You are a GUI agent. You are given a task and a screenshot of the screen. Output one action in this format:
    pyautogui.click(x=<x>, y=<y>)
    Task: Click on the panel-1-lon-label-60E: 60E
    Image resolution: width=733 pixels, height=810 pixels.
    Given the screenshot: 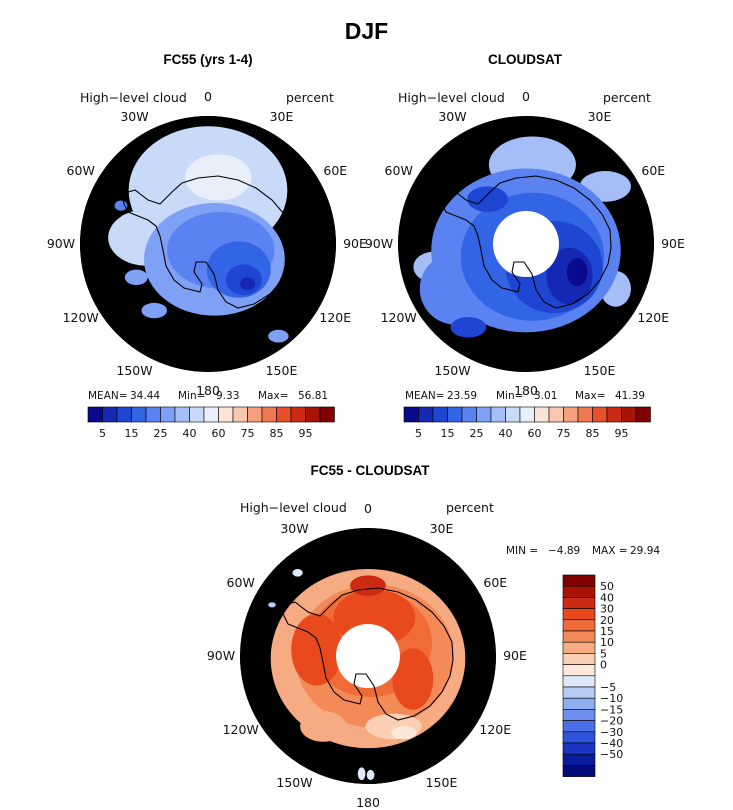 What is the action you would take?
    pyautogui.click(x=335, y=170)
    